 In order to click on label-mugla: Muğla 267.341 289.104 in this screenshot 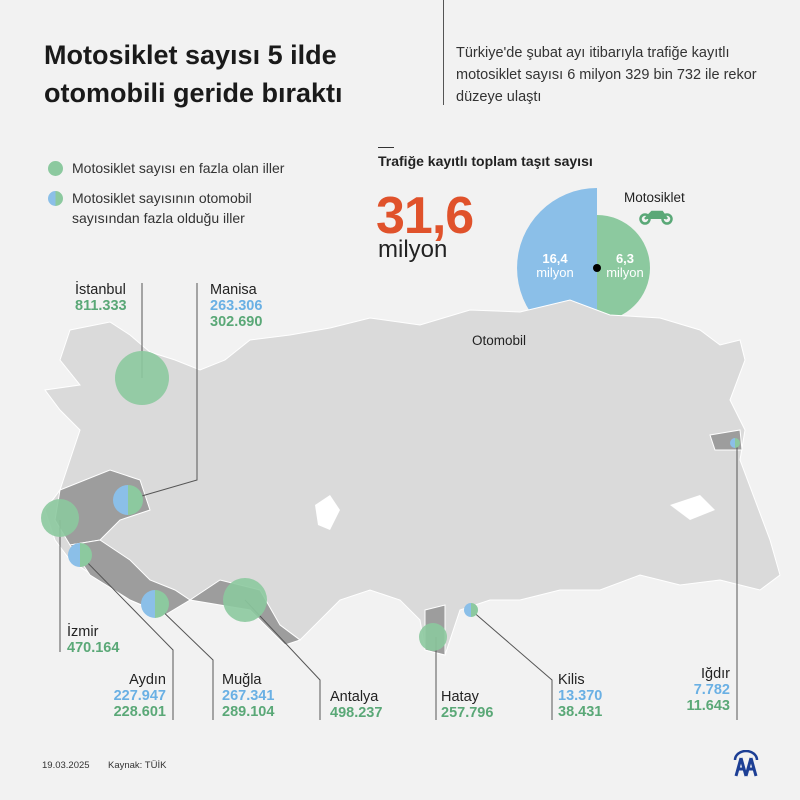, I will do `click(248, 696)`.